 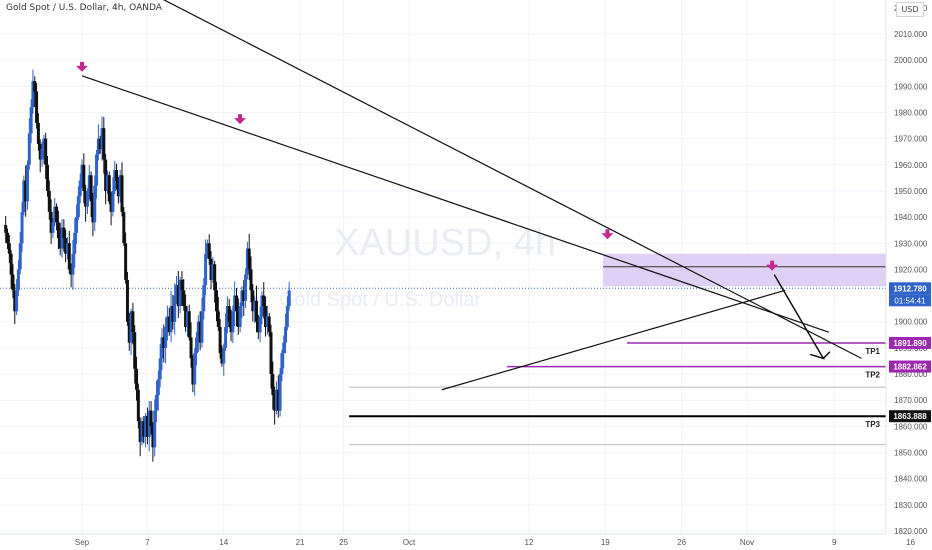 What do you see at coordinates (911, 34) in the screenshot?
I see `price-tick-label: 2010.000` at bounding box center [911, 34].